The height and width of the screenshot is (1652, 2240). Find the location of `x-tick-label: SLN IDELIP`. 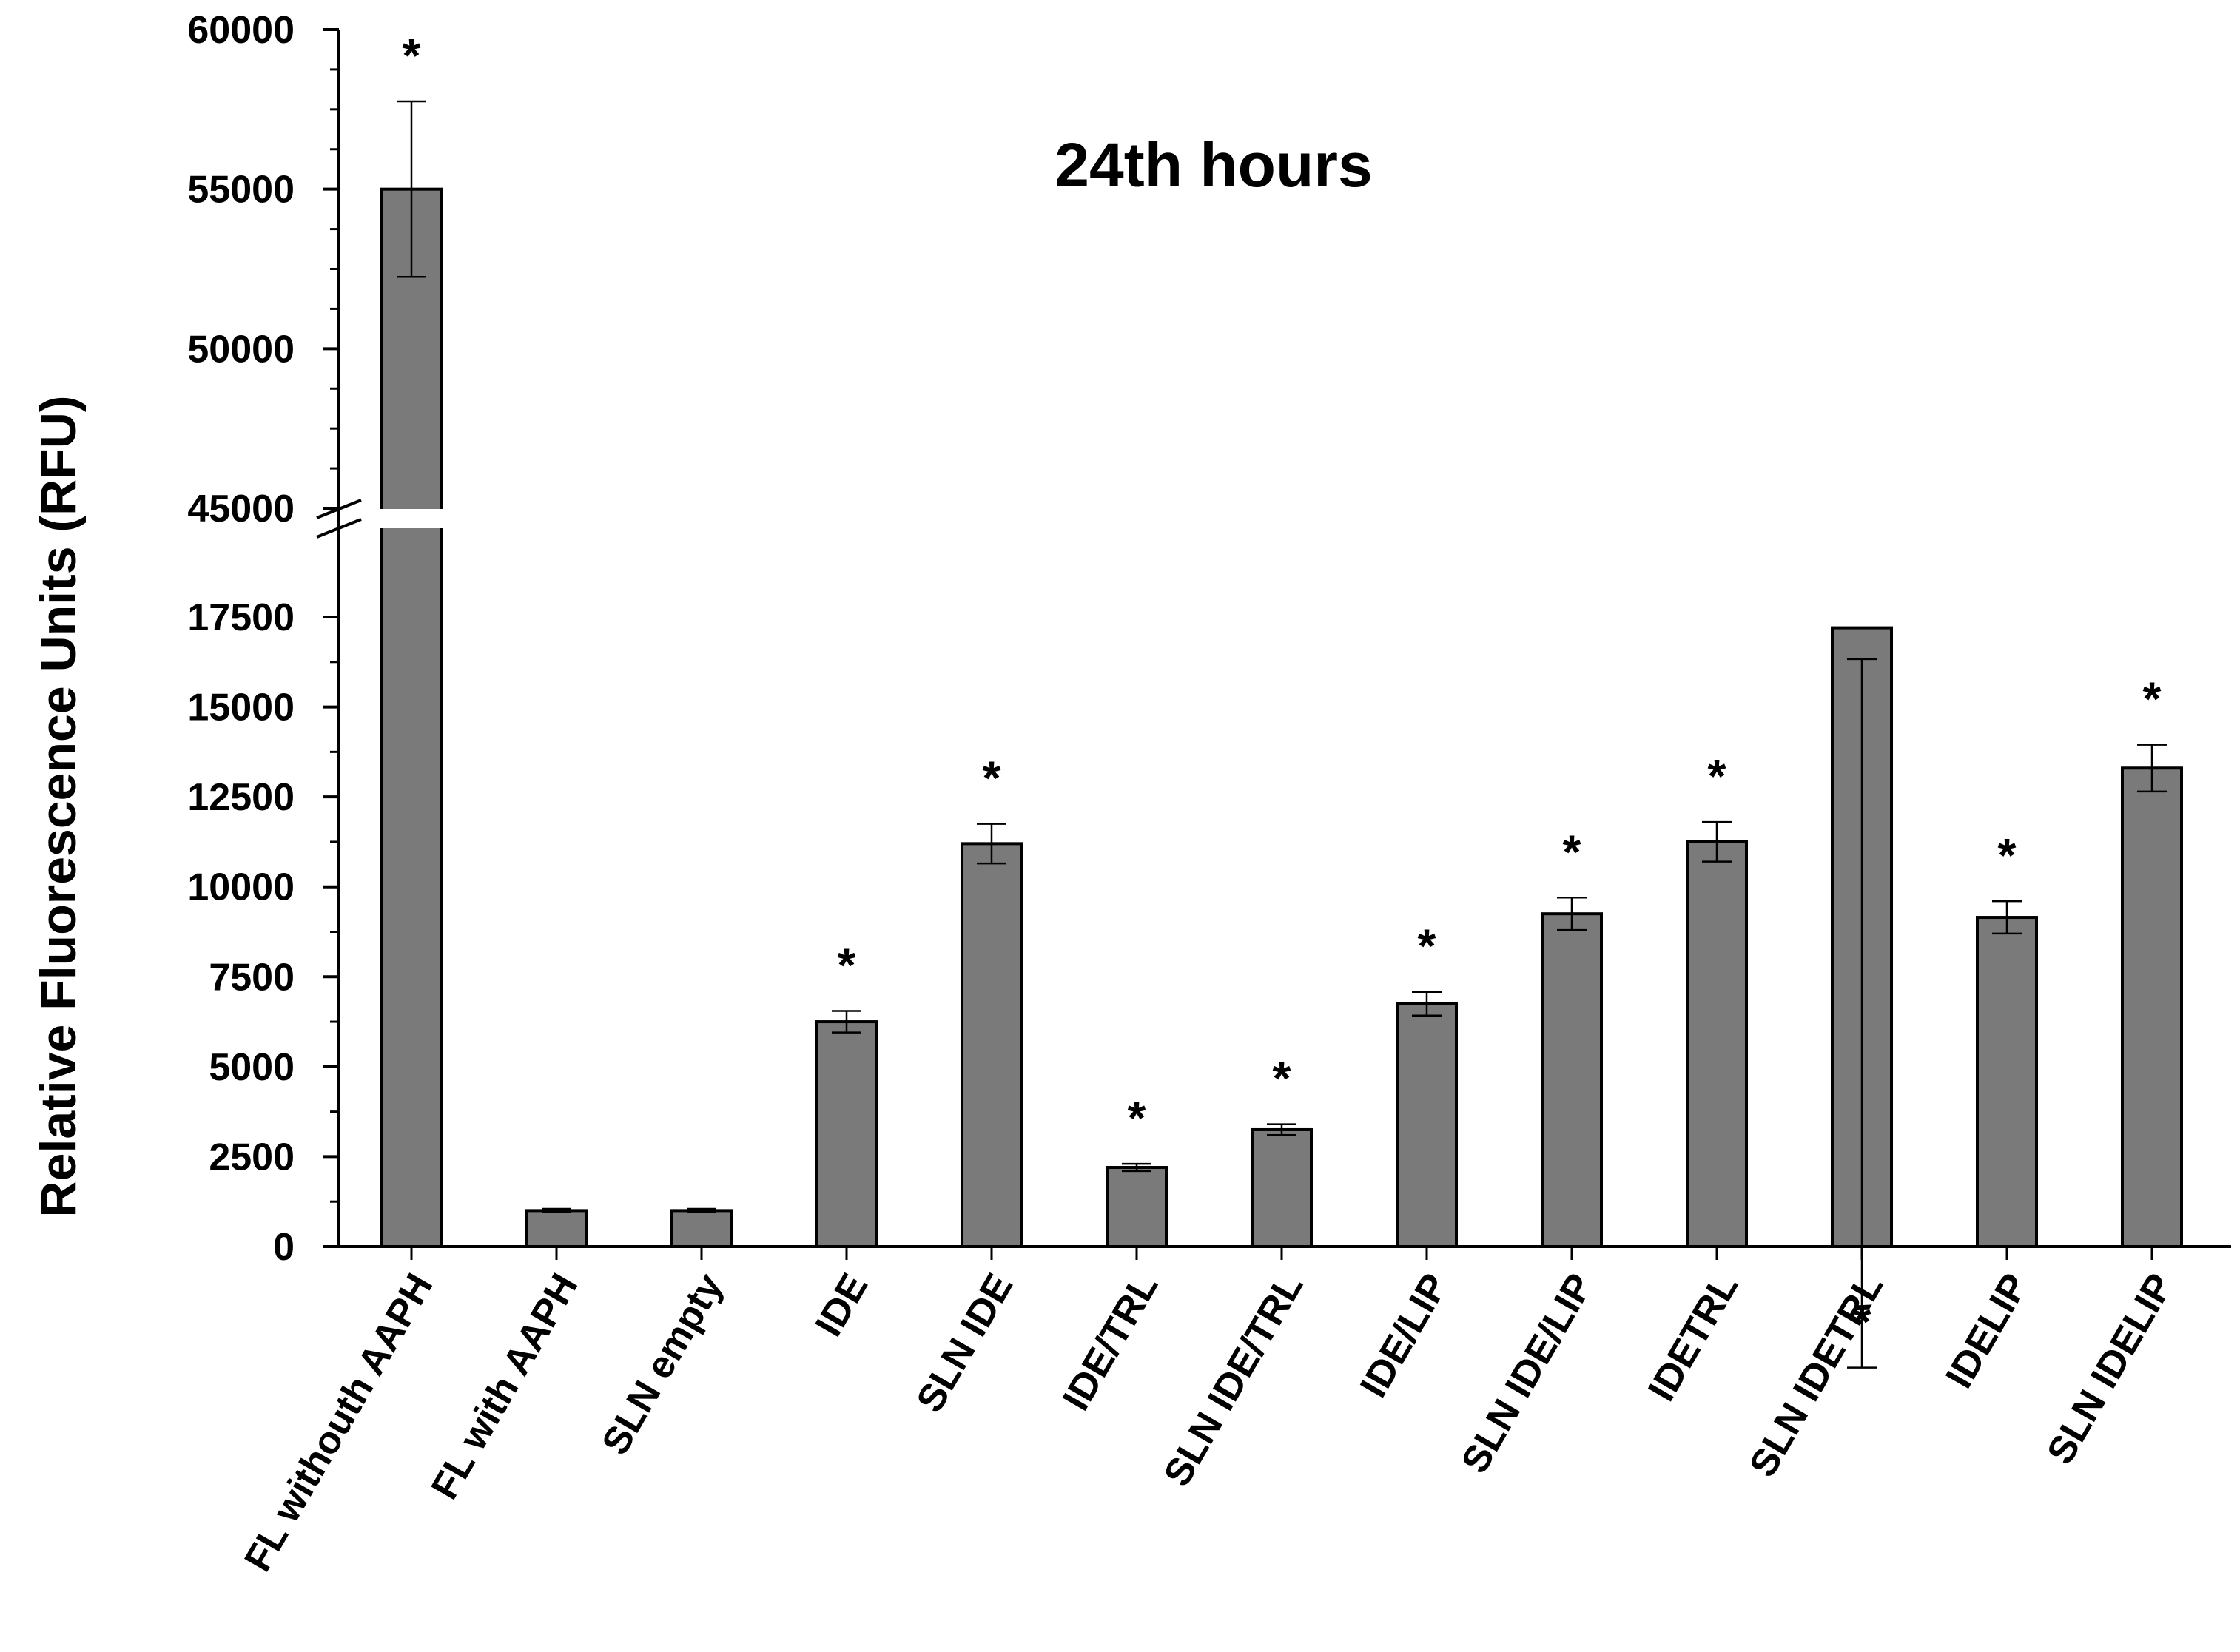

x-tick-label: SLN IDELIP is located at coordinates (2110, 1369).